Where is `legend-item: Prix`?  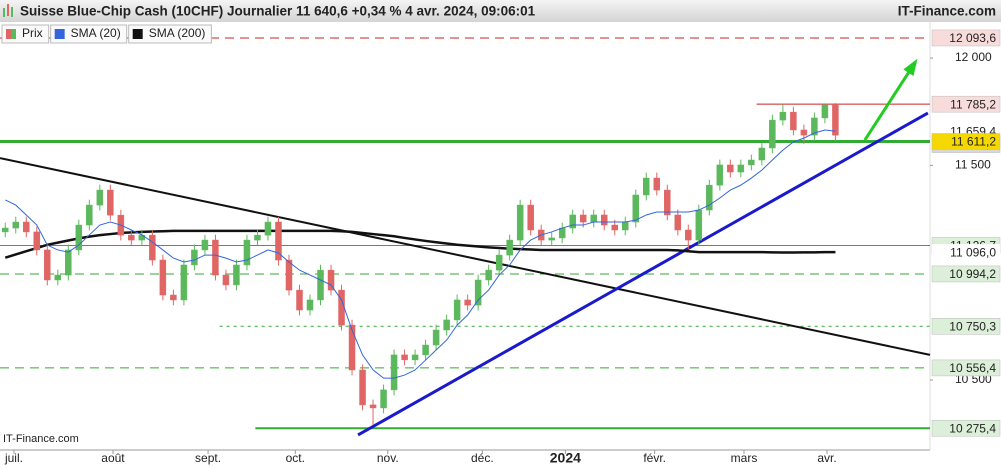 legend-item: Prix is located at coordinates (25, 34).